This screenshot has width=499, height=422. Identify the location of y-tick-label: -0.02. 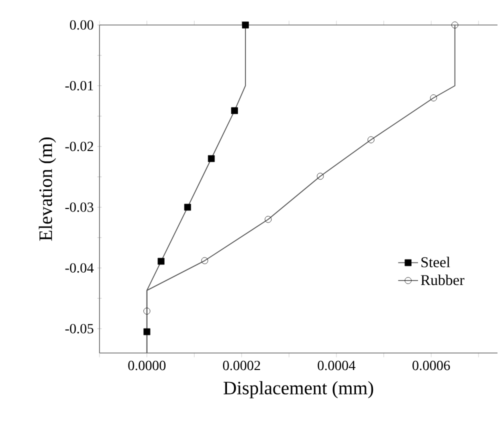
(79, 147).